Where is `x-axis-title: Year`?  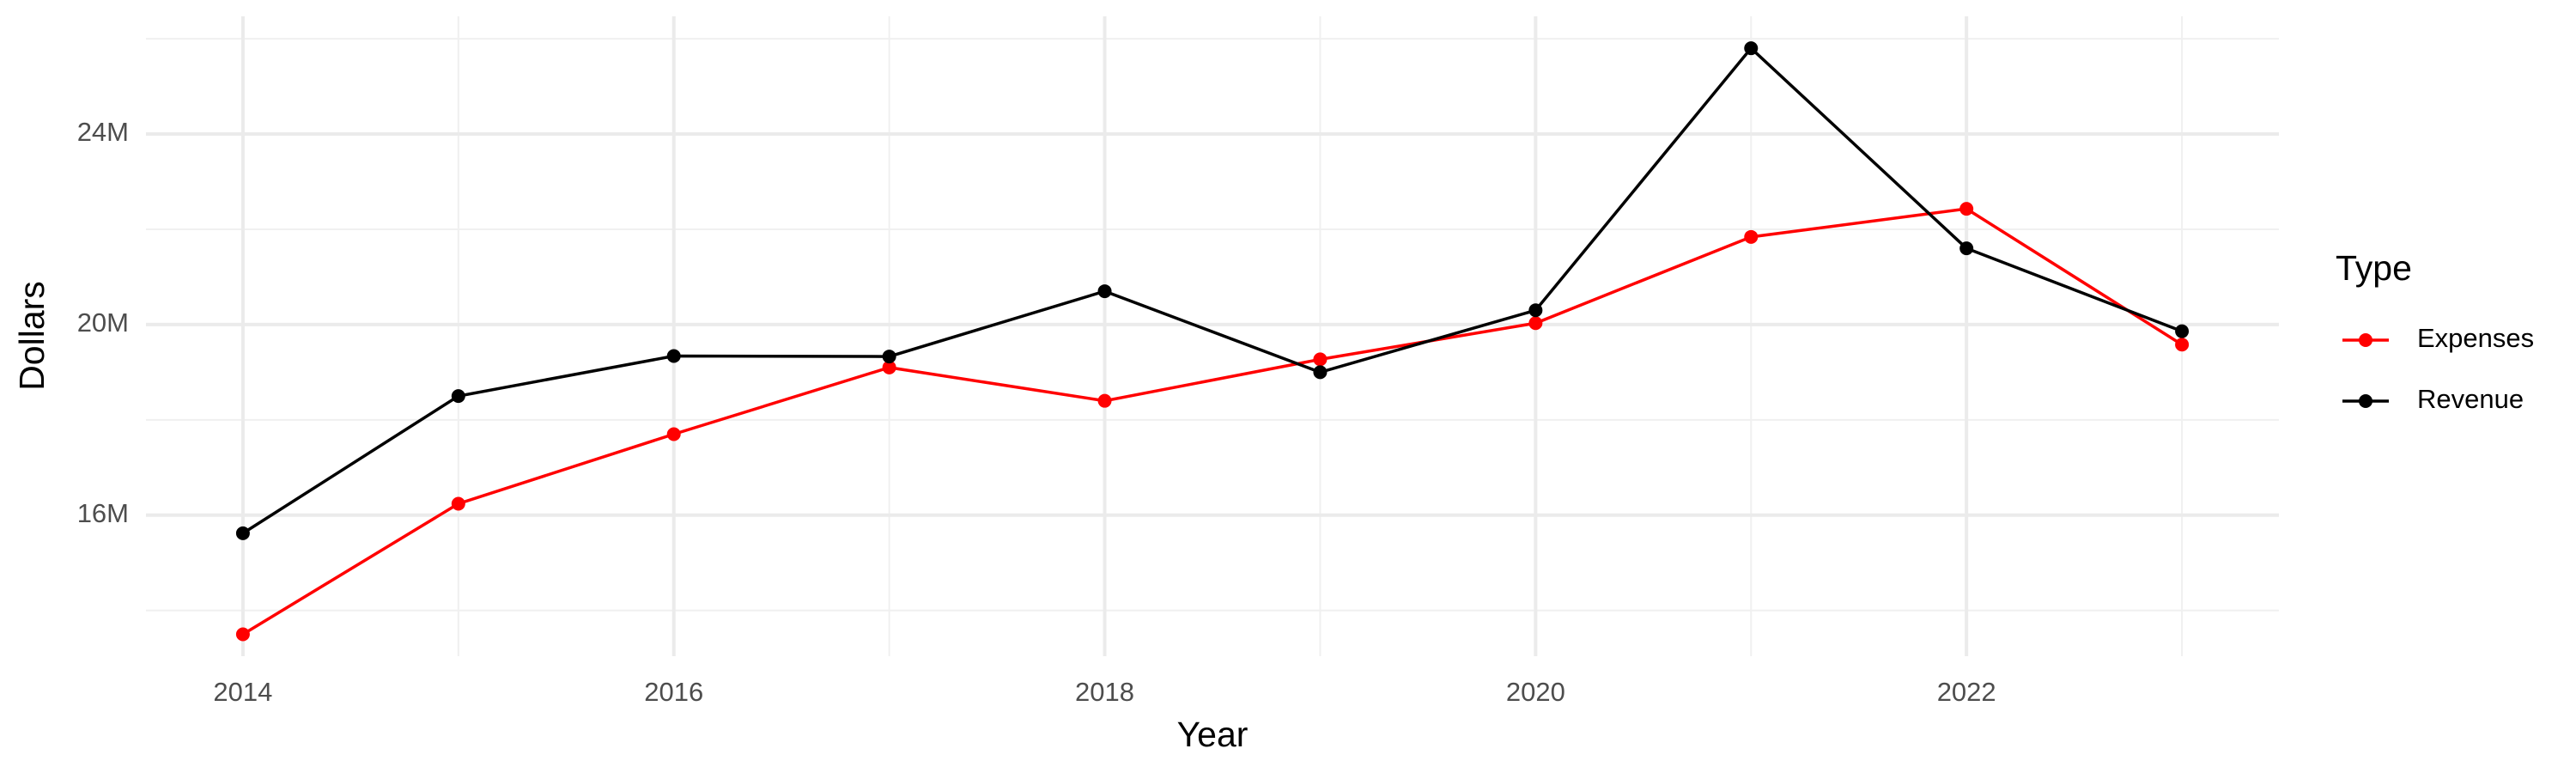
x-axis-title: Year is located at coordinates (1213, 734).